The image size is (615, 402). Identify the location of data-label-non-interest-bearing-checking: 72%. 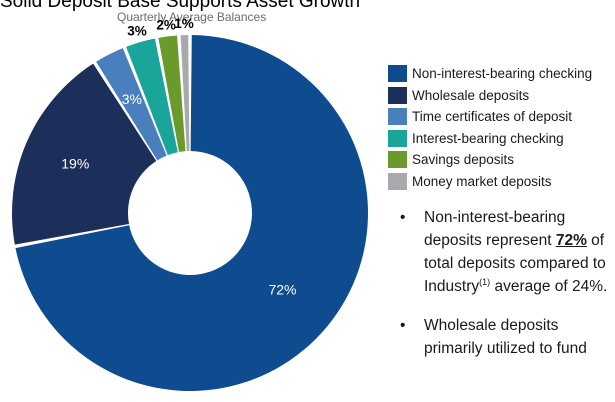
(282, 289).